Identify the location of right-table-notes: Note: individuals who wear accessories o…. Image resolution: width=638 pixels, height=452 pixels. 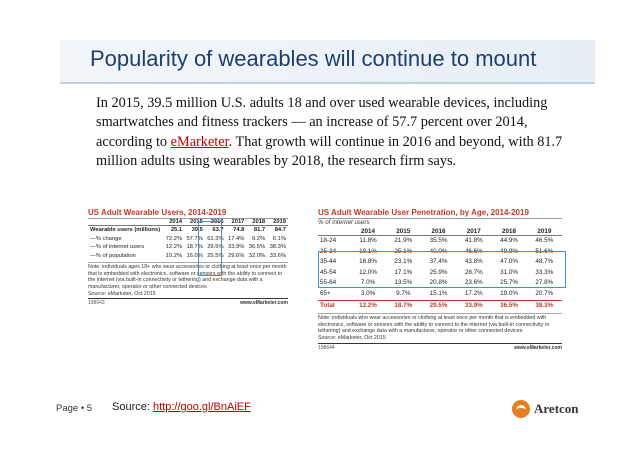
(440, 323).